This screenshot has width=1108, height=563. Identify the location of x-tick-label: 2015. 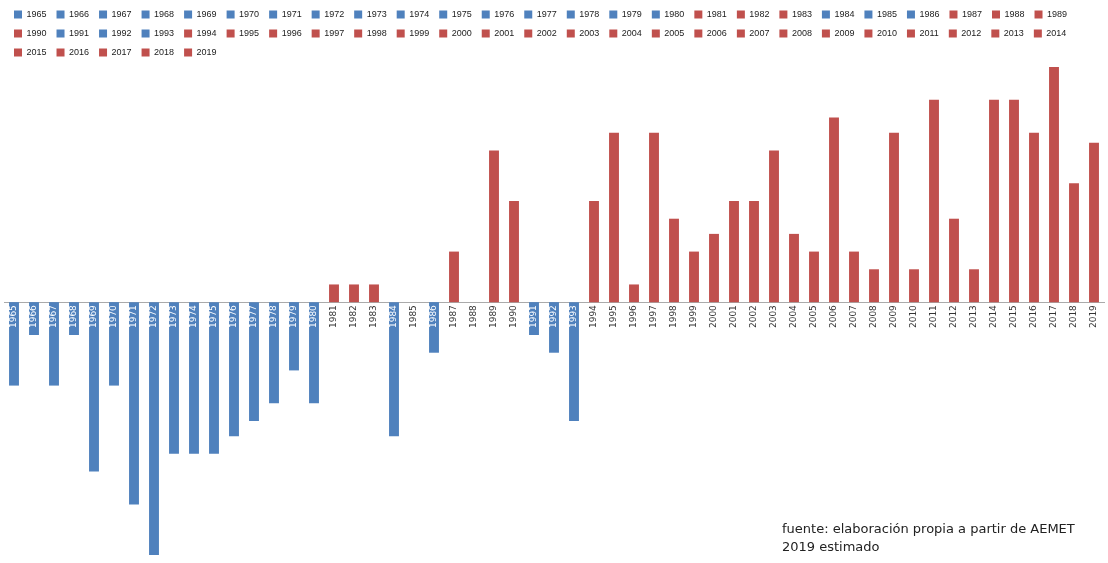
(1013, 317).